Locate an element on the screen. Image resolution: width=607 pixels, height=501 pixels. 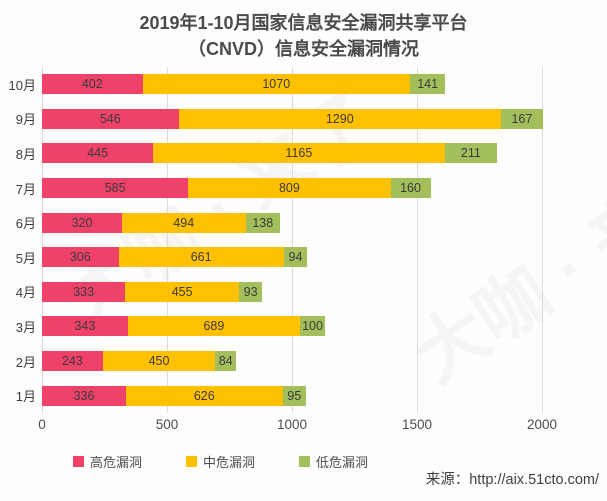
bar-row: 6月 320 494 138 is located at coordinates (303, 222).